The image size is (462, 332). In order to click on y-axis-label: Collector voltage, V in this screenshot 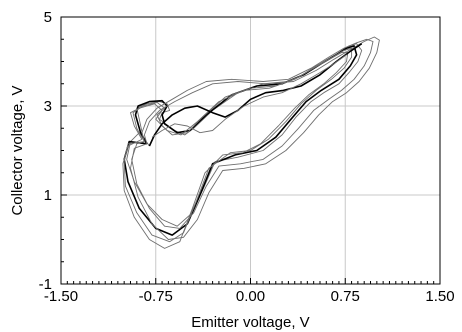, I will do `click(17, 150)`.